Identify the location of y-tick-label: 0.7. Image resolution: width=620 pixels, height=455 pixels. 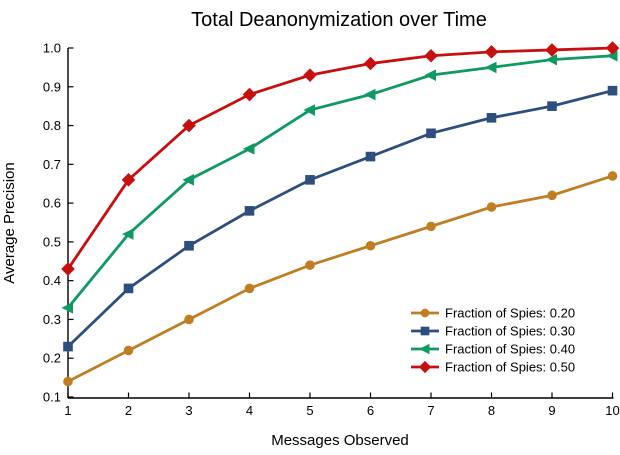
(52, 164).